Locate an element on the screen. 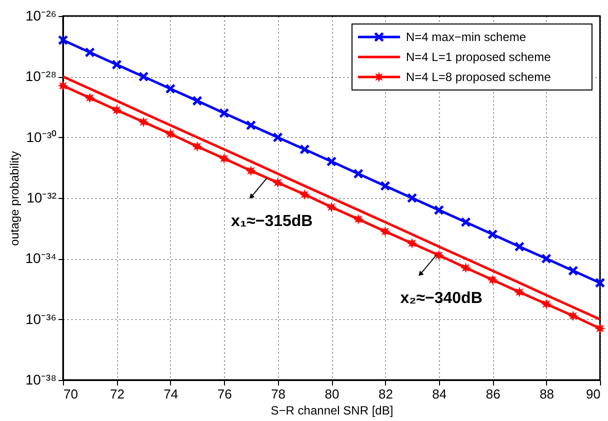 The height and width of the screenshot is (421, 608). y-tick-label: 10⁻³⁶ is located at coordinates (41, 318).